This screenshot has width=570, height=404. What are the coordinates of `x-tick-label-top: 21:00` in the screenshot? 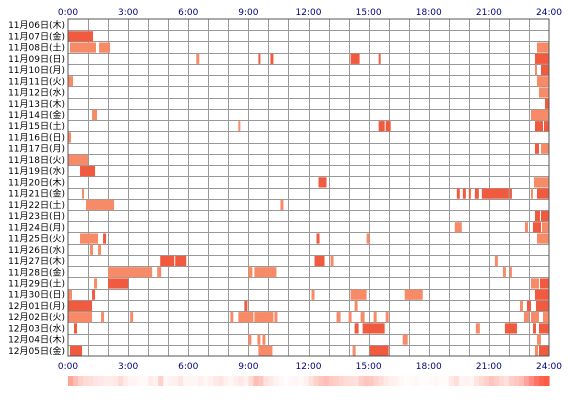 It's located at (489, 13).